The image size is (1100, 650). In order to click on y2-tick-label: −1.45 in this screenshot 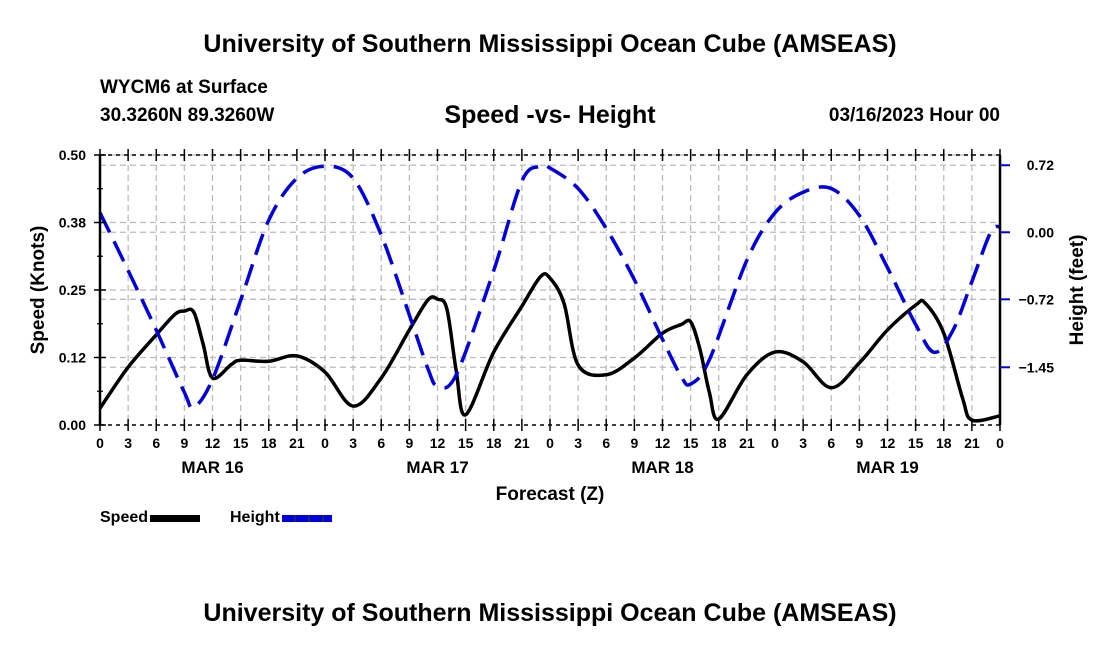, I will do `click(1037, 367)`.